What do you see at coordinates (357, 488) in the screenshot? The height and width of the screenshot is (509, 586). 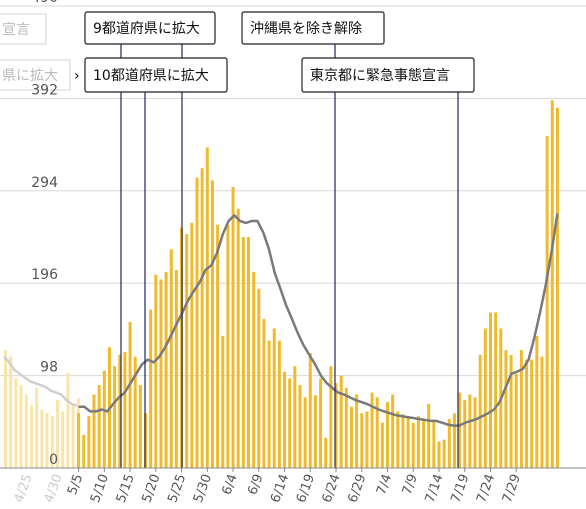 I see `x-tick-label: 6/29` at bounding box center [357, 488].